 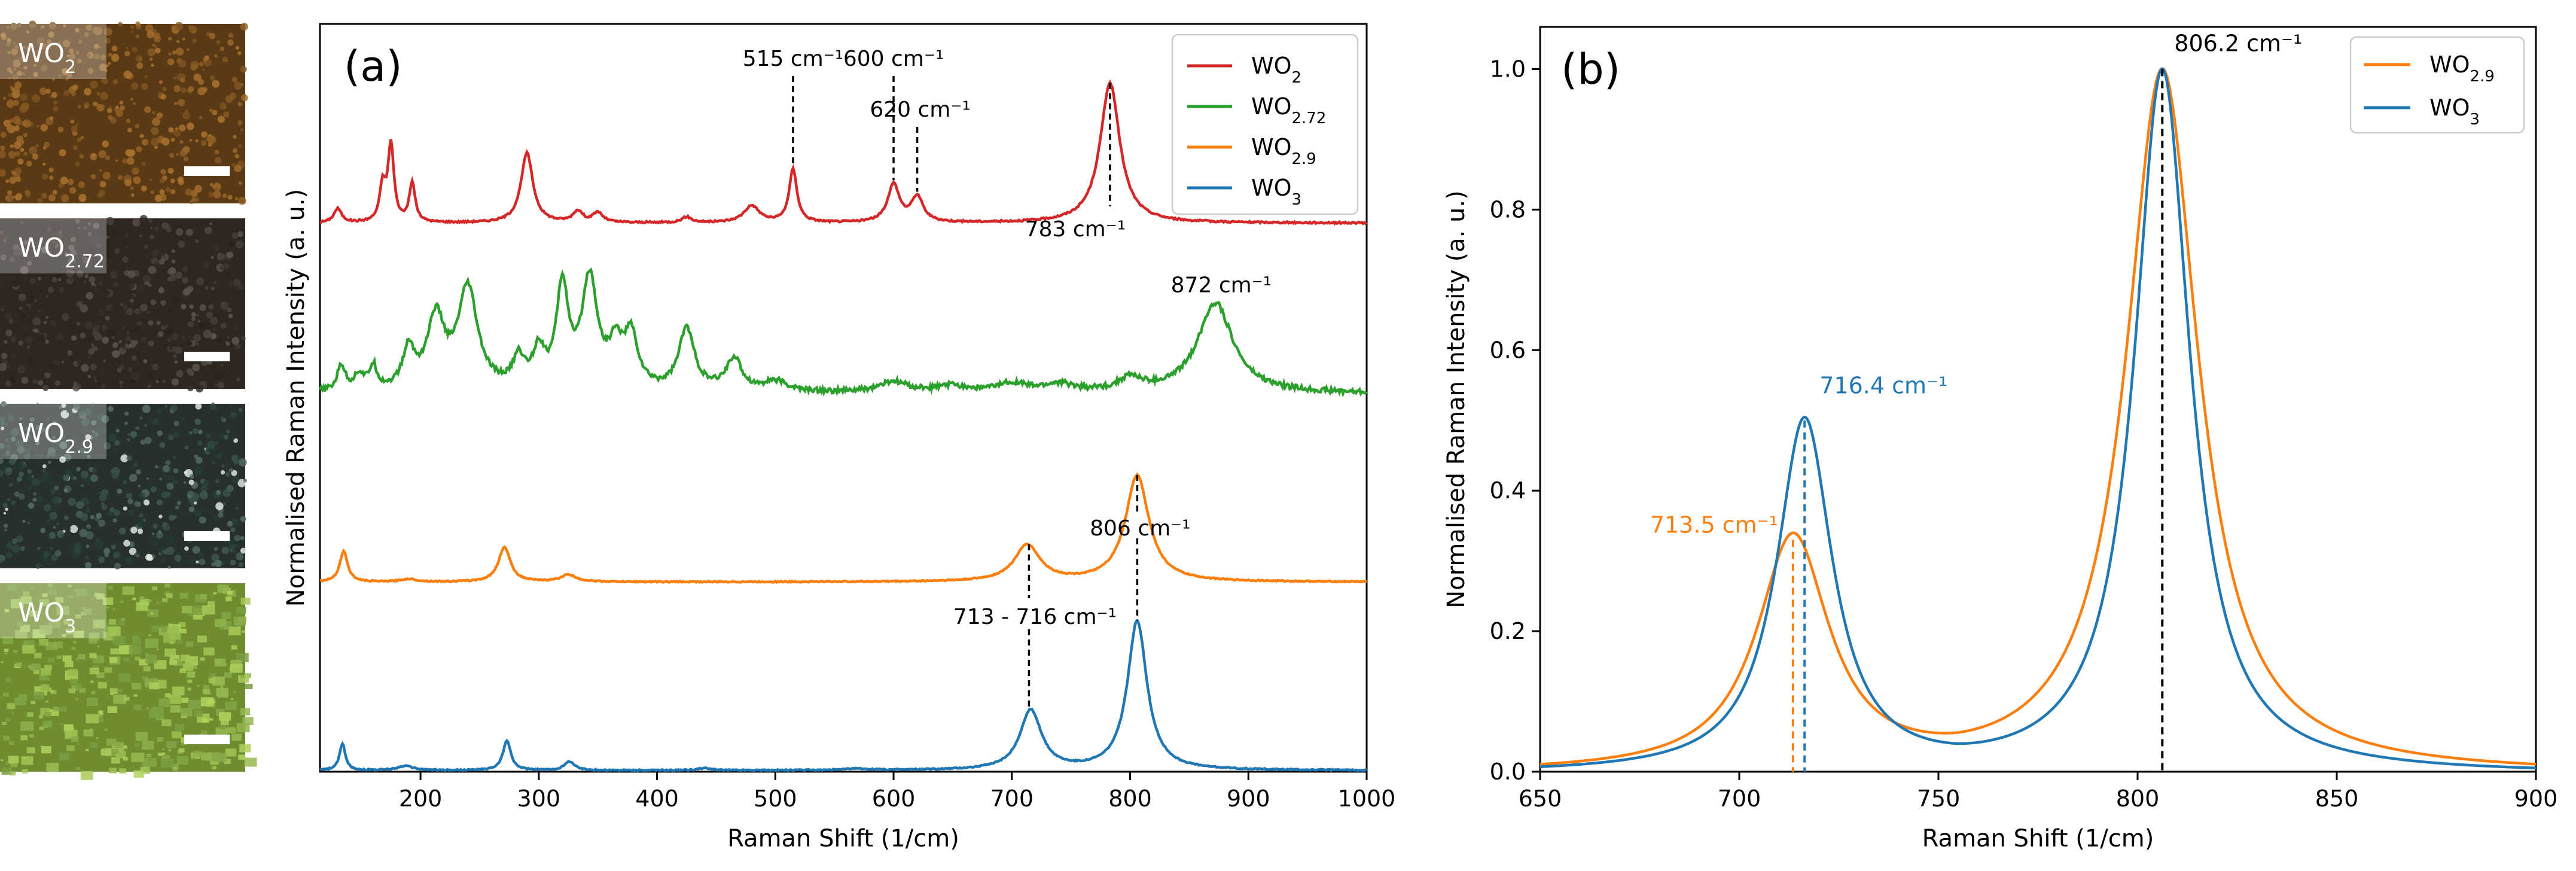 What do you see at coordinates (843, 696) in the screenshot?
I see `series-line-WO3` at bounding box center [843, 696].